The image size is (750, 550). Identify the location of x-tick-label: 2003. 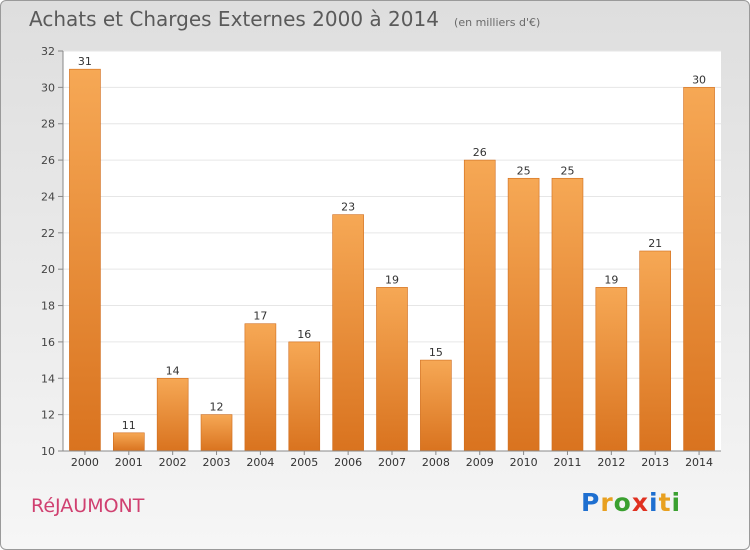
(217, 462).